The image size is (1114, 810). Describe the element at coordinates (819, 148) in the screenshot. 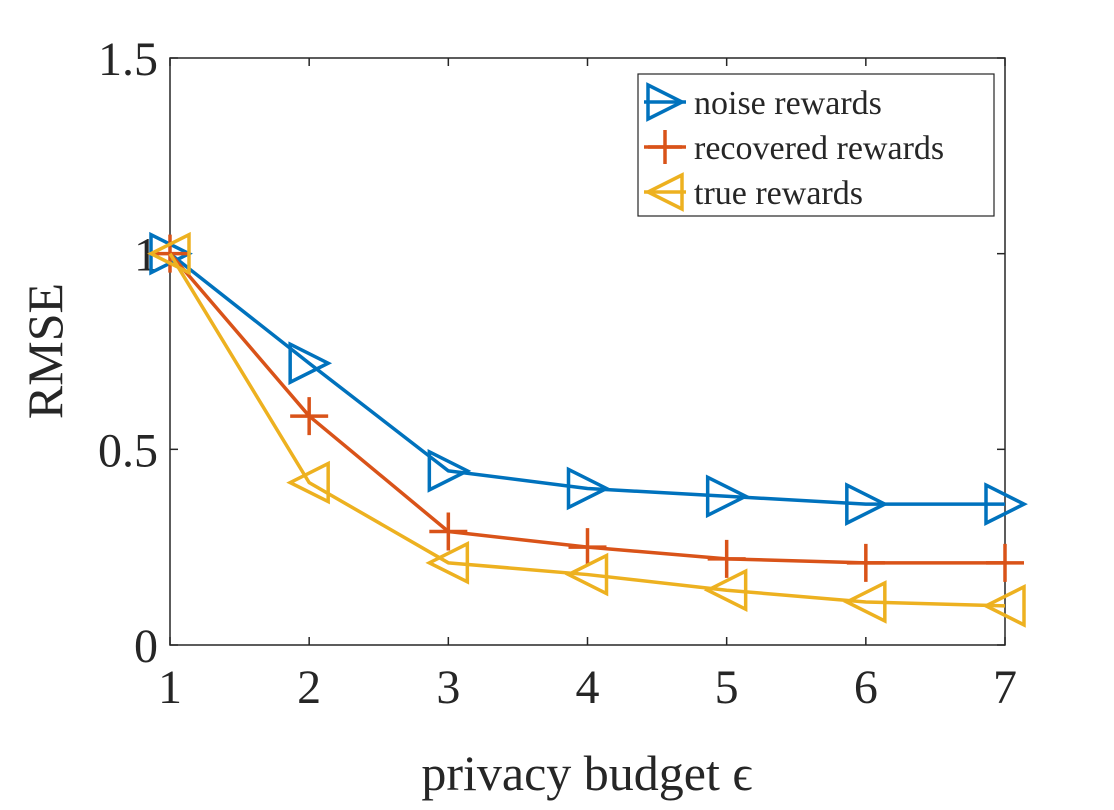

I see `legend-label: recovered rewards` at that location.